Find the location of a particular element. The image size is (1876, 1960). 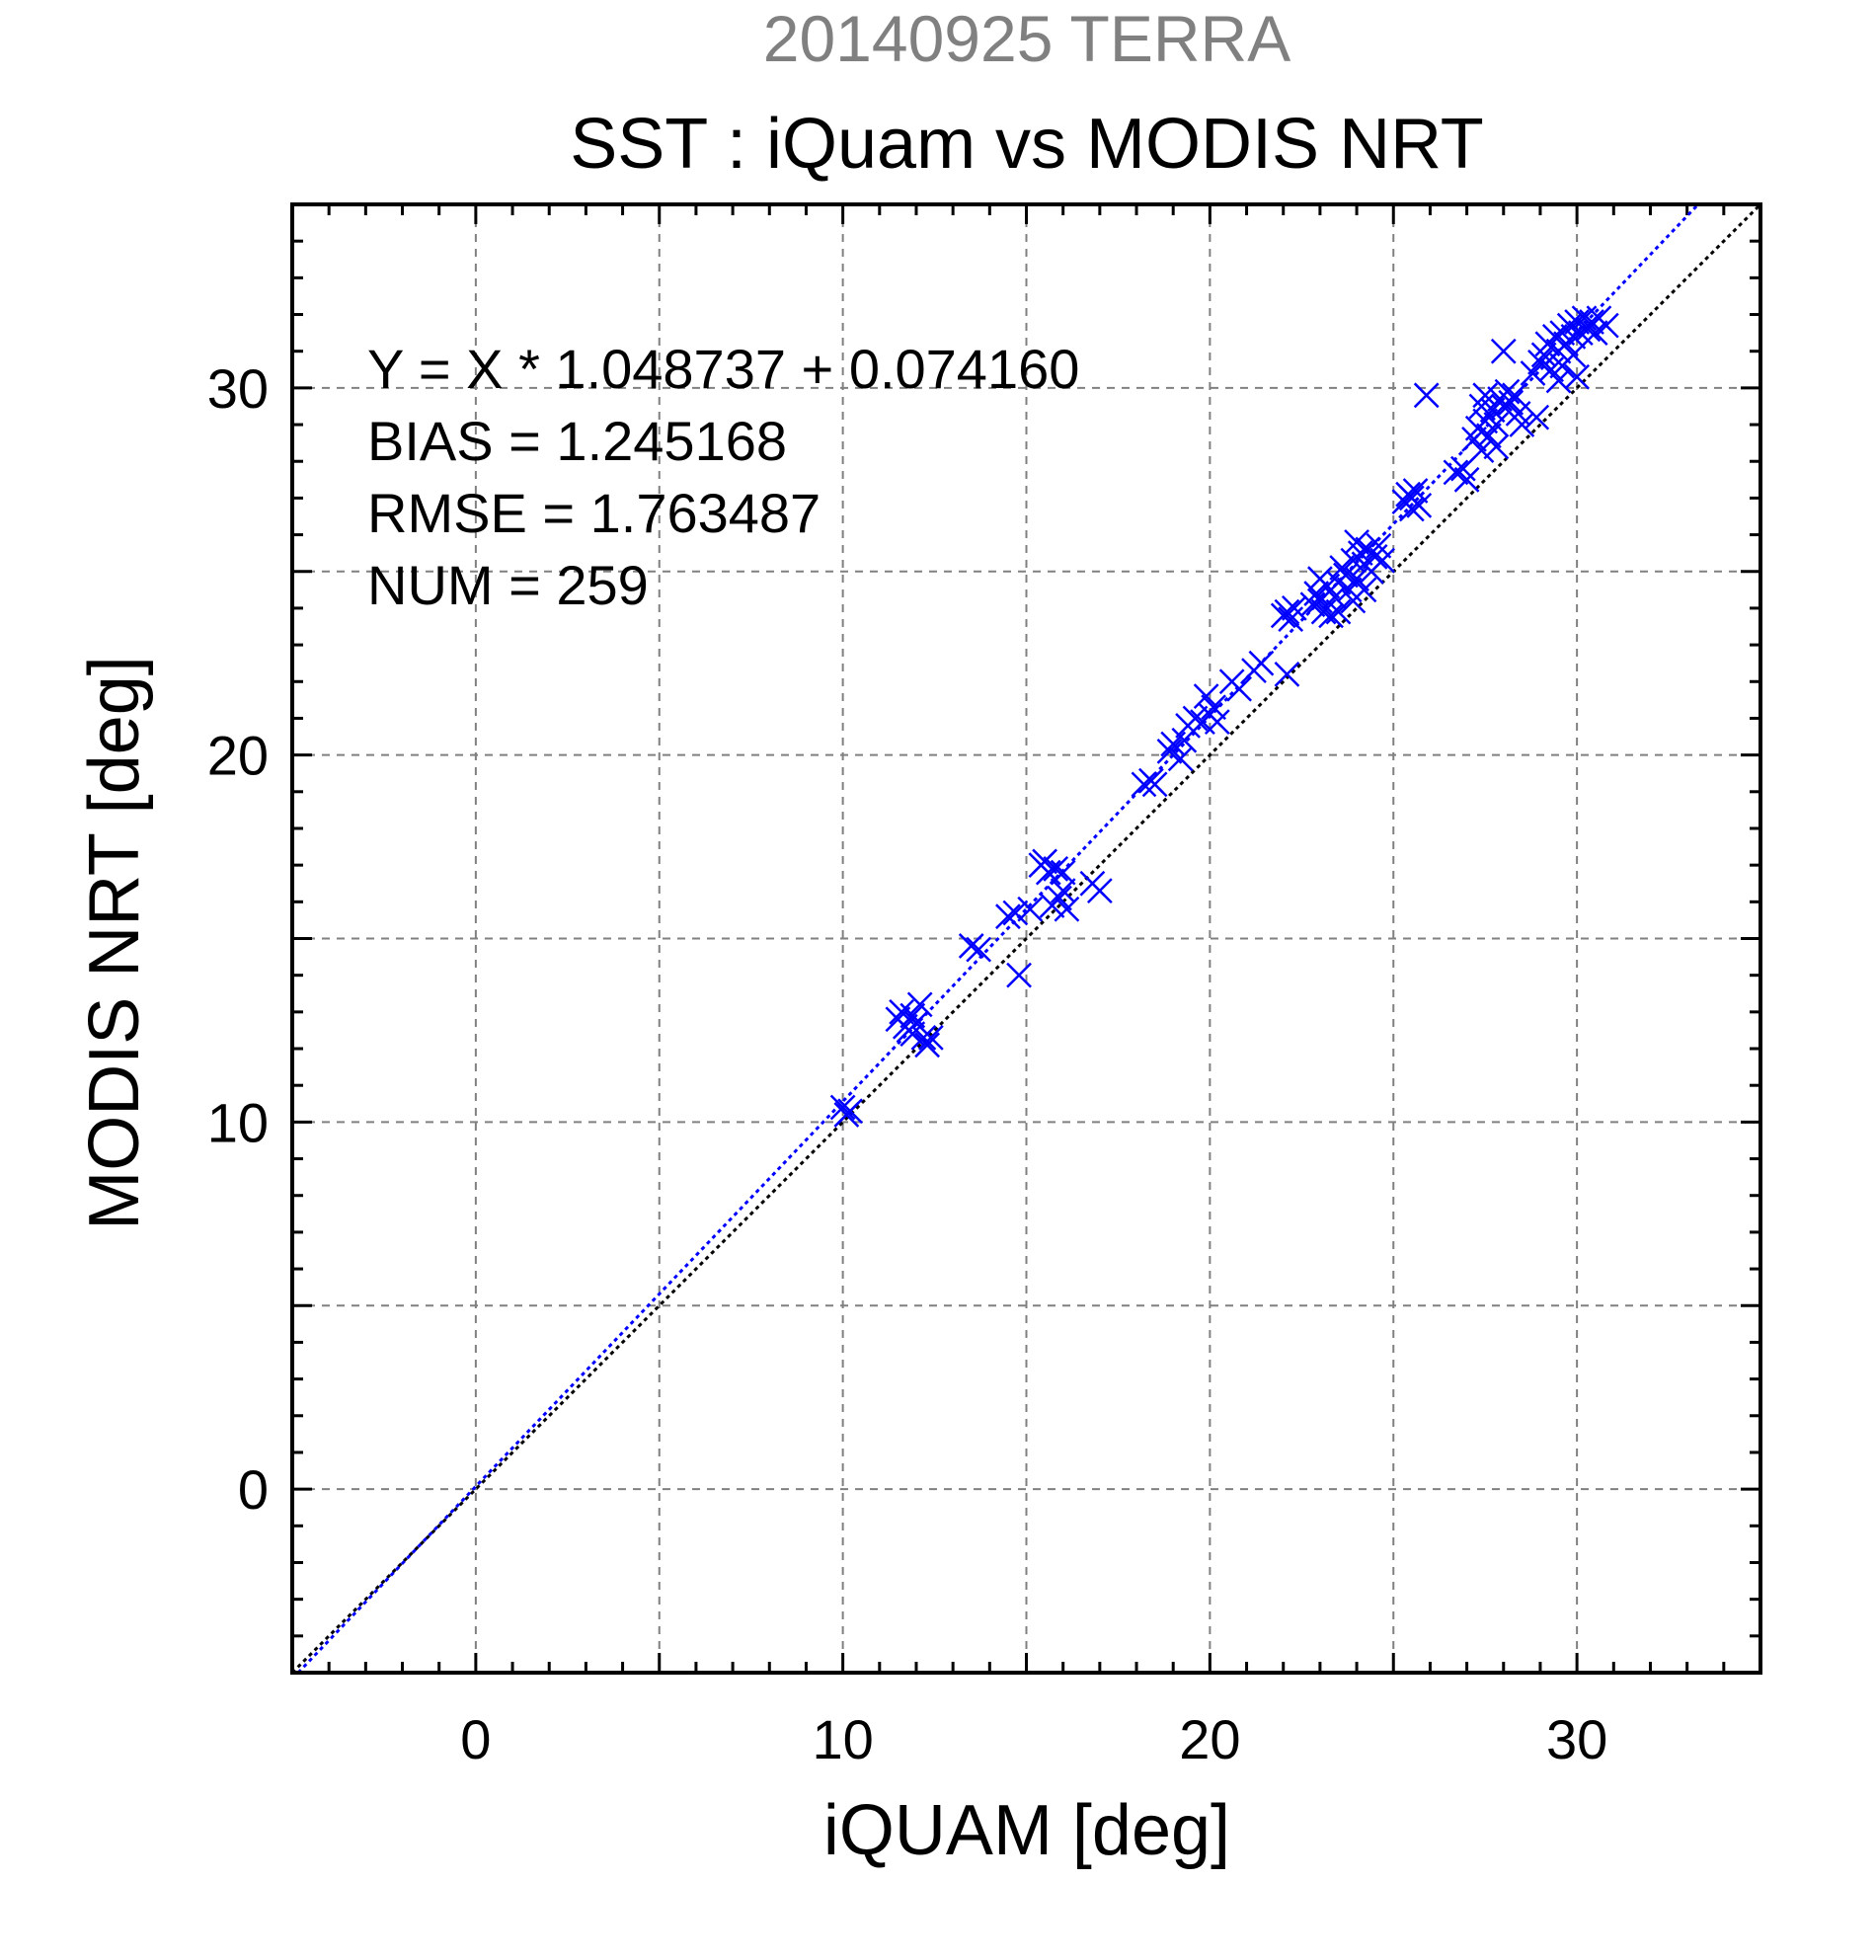

y-axis-label: MODIS NRT [deg] is located at coordinates (115, 943).